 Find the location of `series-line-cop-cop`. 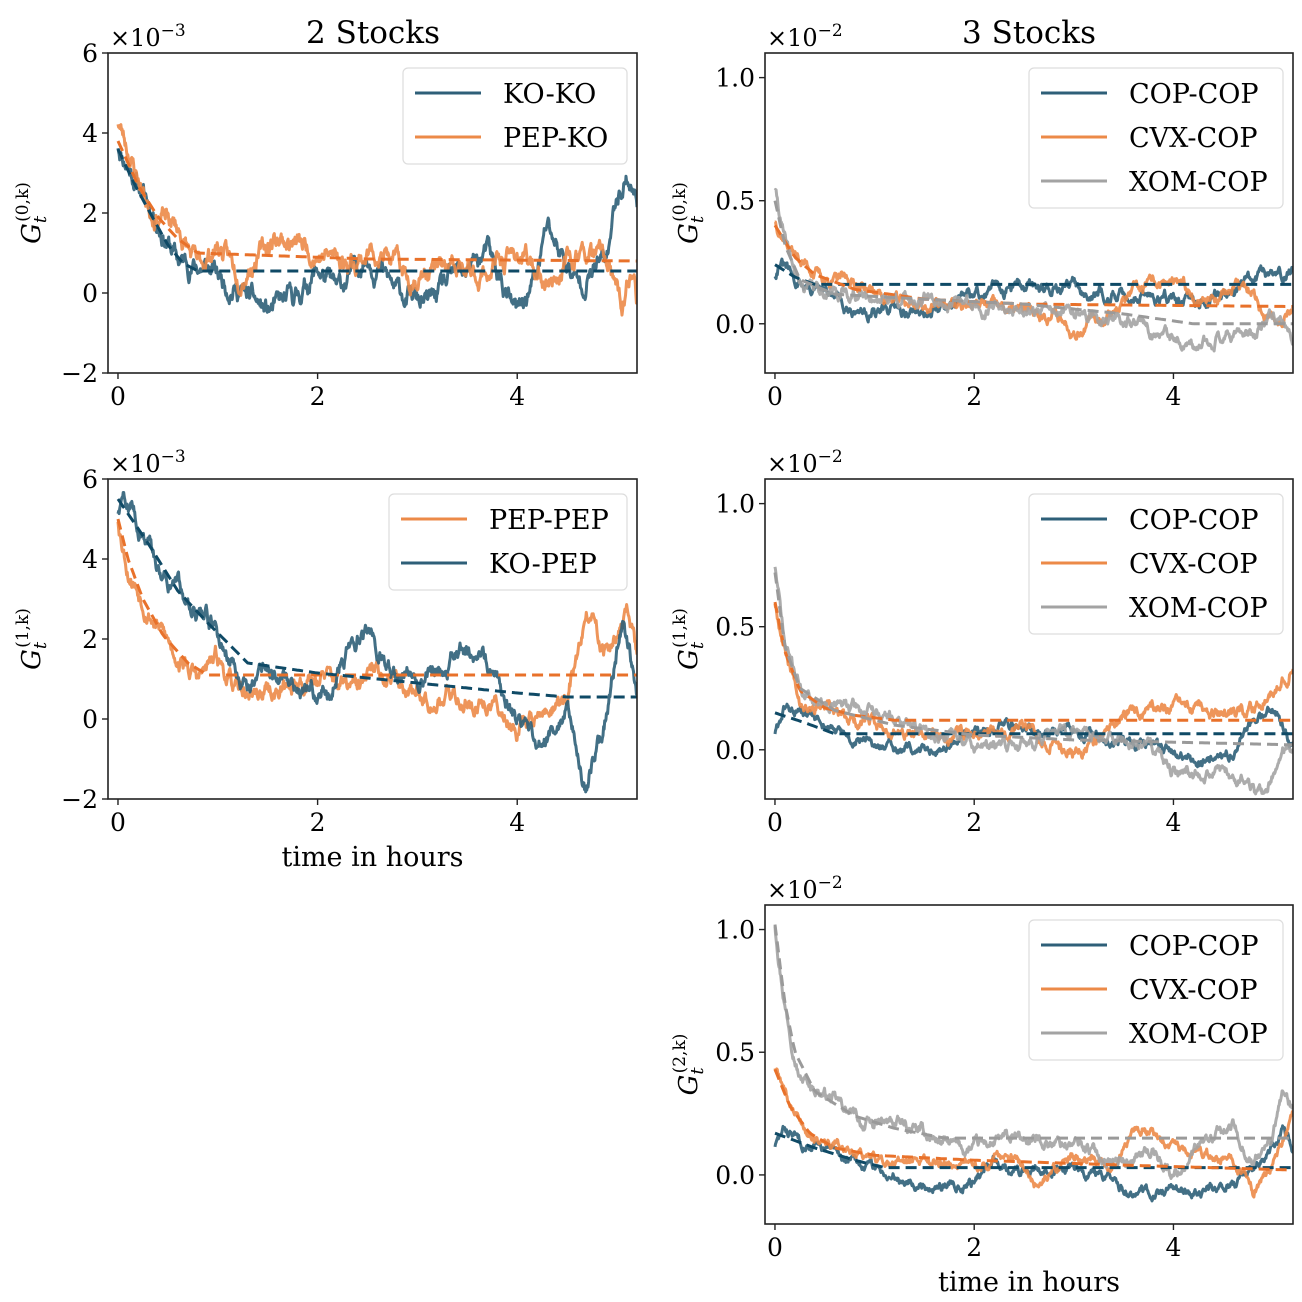

series-line-cop-cop is located at coordinates (1033, 1163).